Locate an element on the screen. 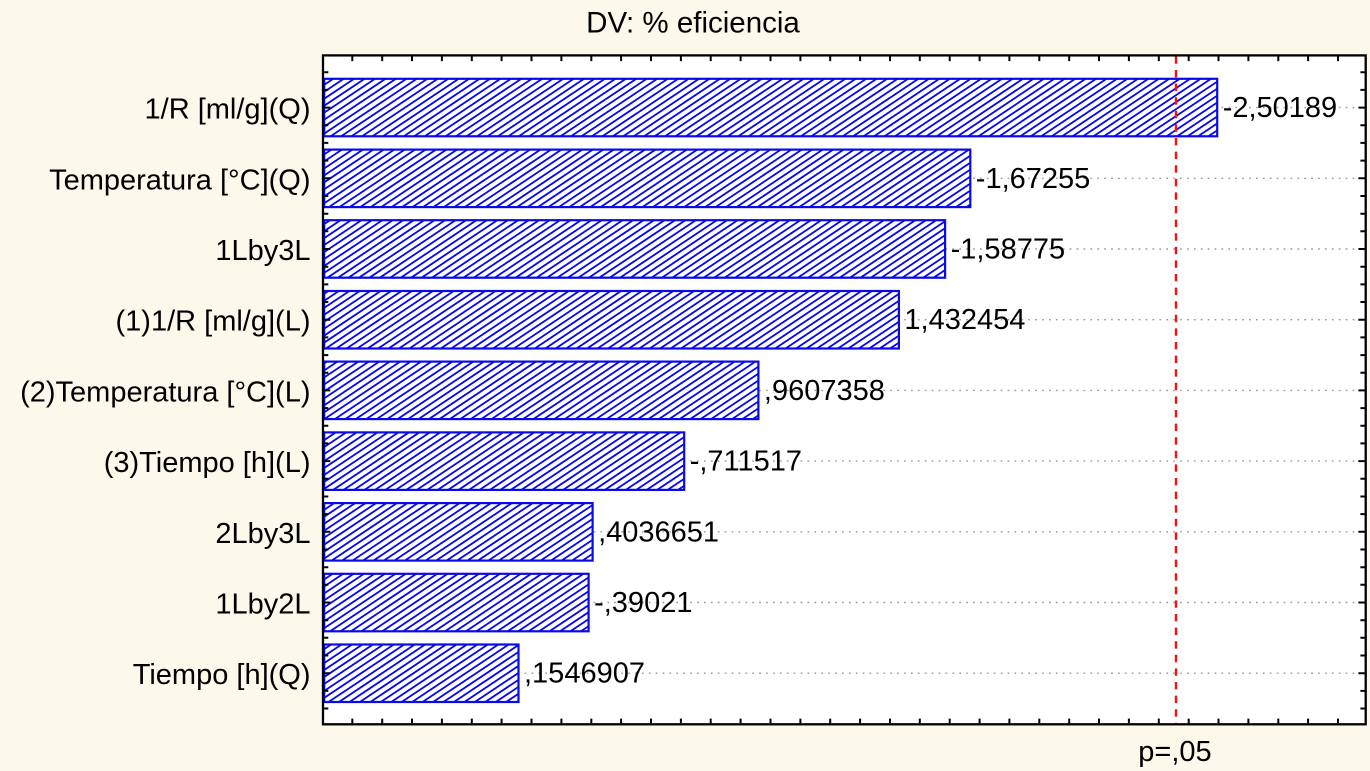  svg-text: ,1546907 is located at coordinates (584, 674).